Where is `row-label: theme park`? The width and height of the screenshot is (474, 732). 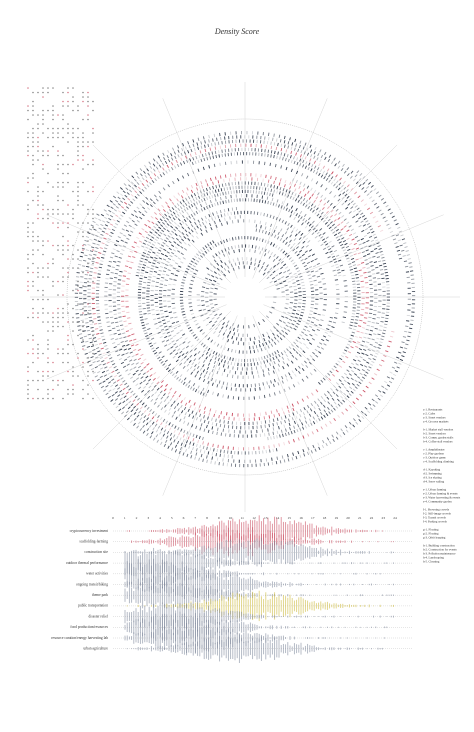
row-label: theme park is located at coordinates (100, 595).